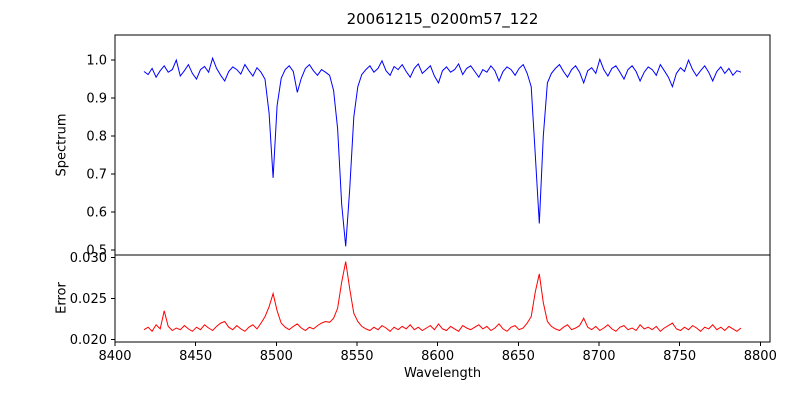 Image resolution: width=800 pixels, height=400 pixels. Describe the element at coordinates (598, 356) in the screenshot. I see `x-tick-label: 8700` at that location.